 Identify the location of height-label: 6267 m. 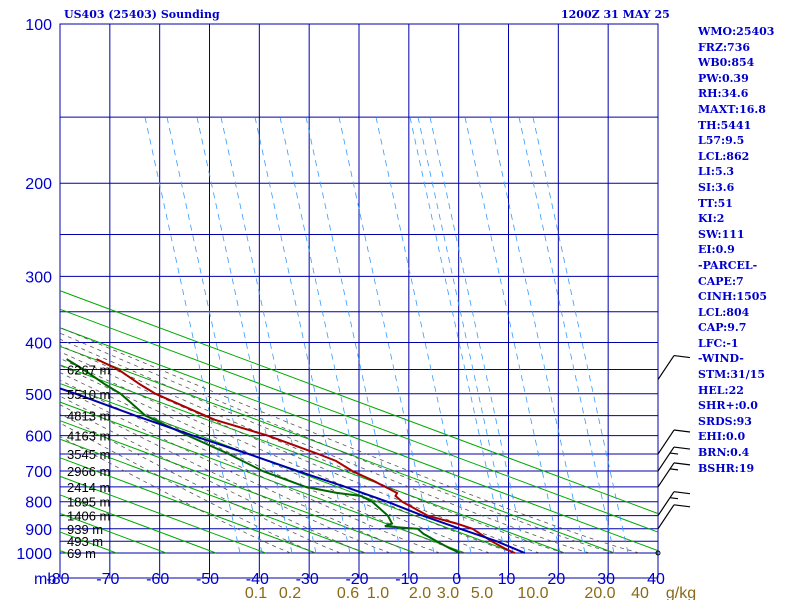
(88, 370).